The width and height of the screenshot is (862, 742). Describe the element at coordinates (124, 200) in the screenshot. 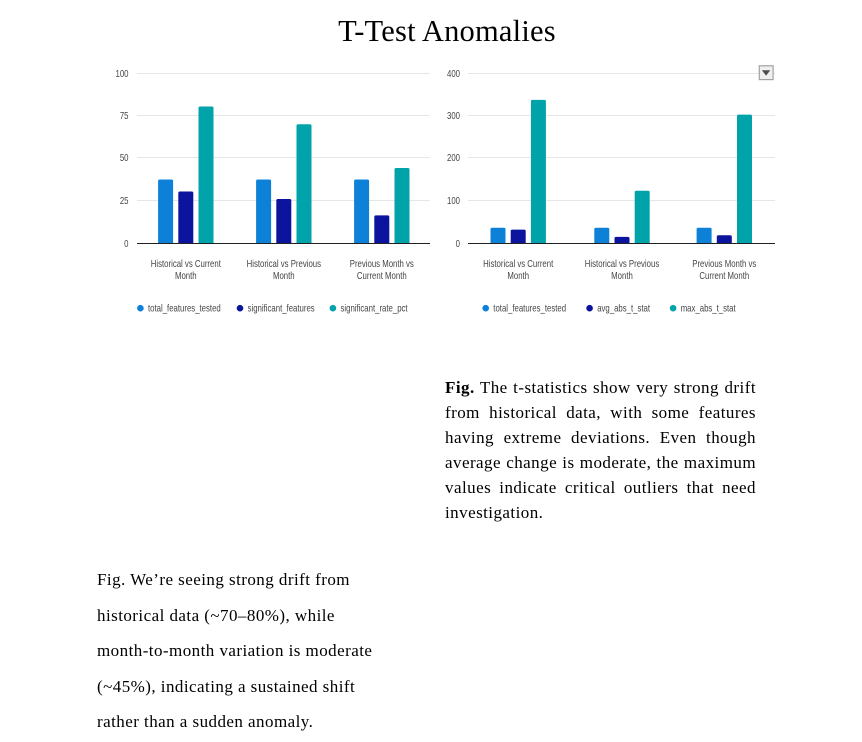

I see `svg-text: 25` at that location.